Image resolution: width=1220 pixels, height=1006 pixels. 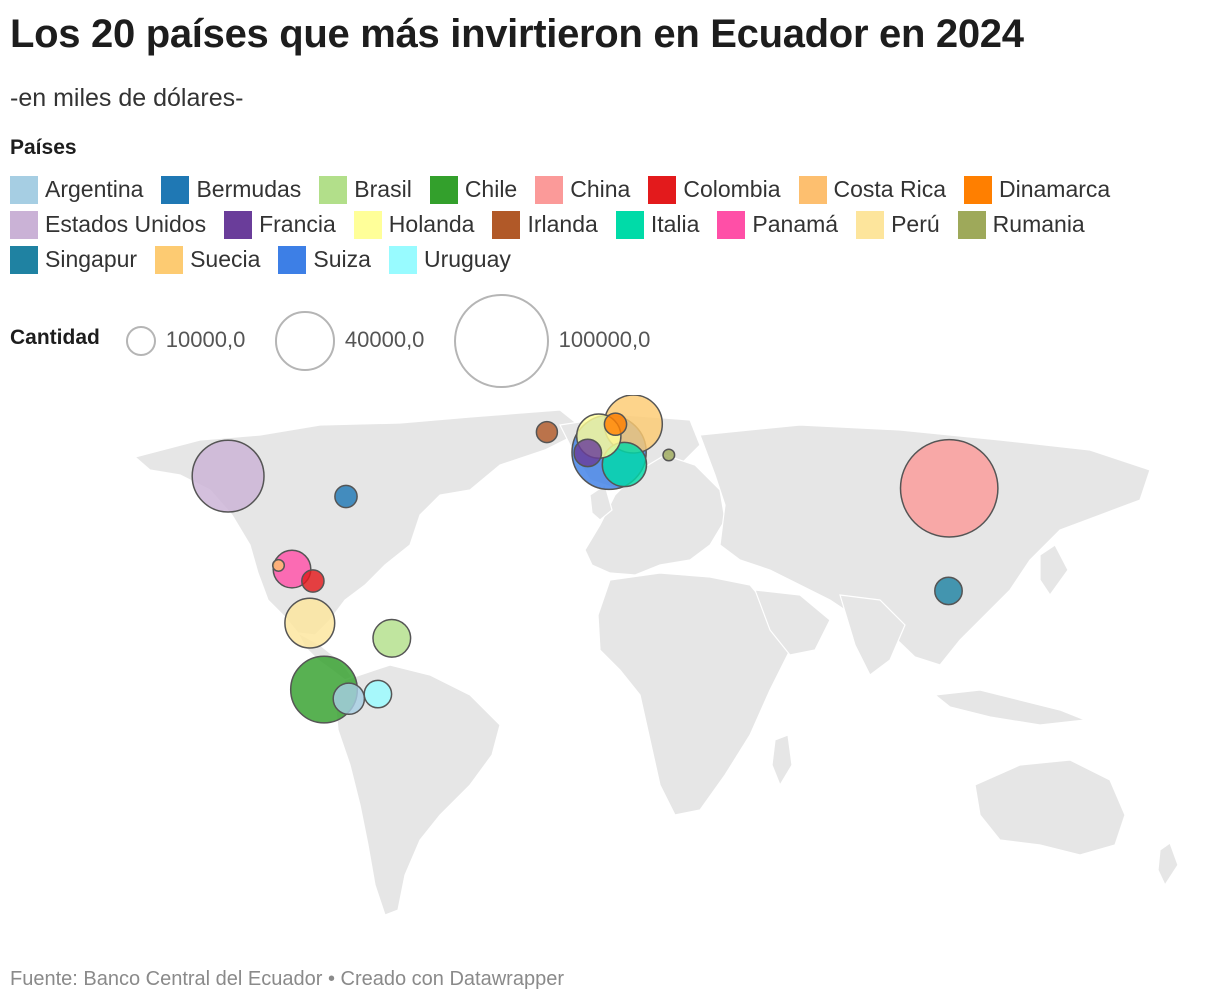 I want to click on legend-heading: Países, so click(x=43, y=147).